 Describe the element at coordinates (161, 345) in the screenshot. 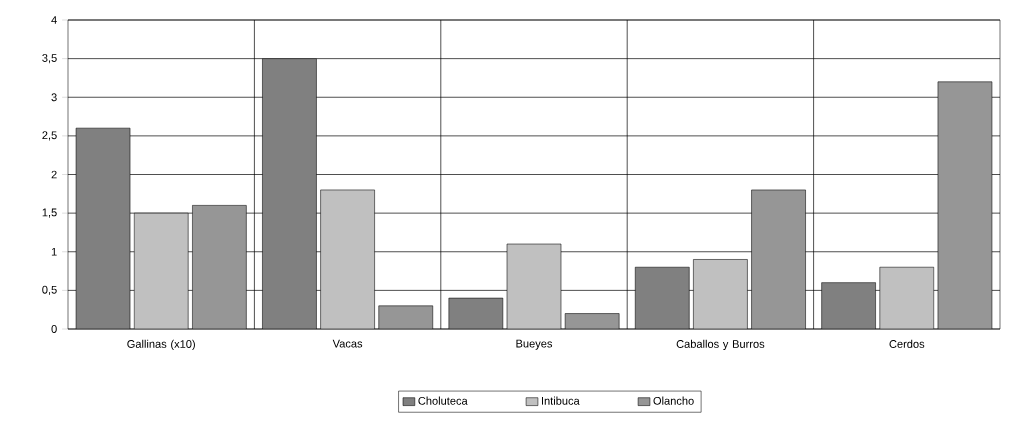

I see `x-tick-label: Gallinas (x10)` at that location.